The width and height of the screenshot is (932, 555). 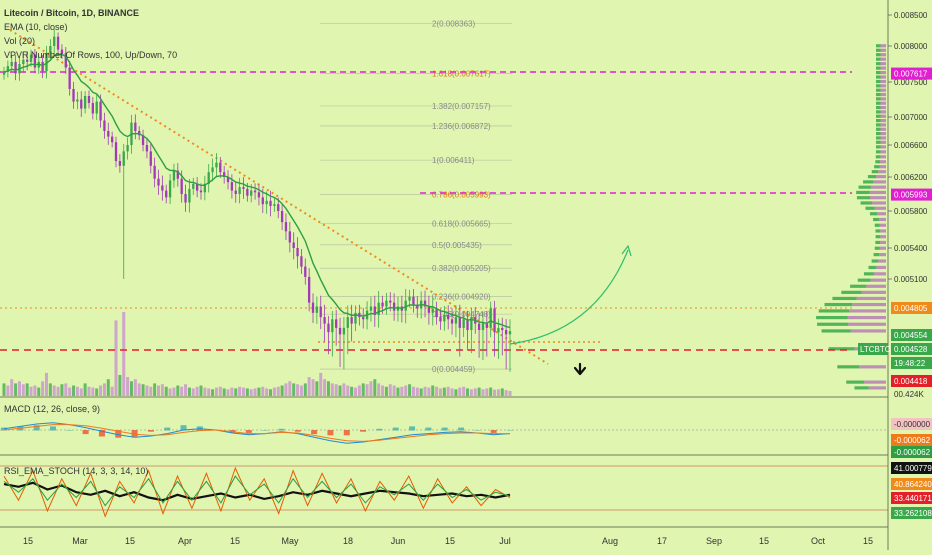 What do you see at coordinates (91, 55) in the screenshot?
I see `vpvr-legend: VPVR Number Of Rows, 100, Up/Down, 70` at bounding box center [91, 55].